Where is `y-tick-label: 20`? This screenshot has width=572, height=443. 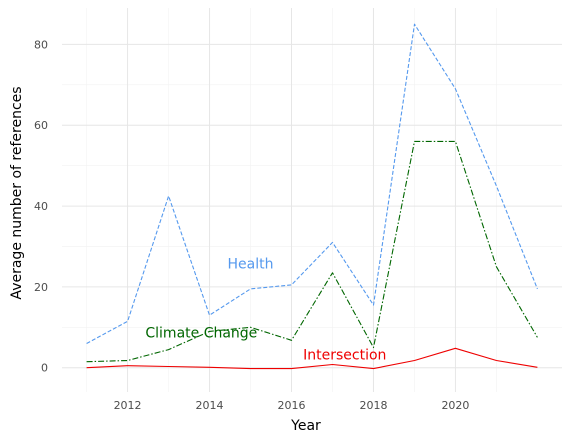
y-tick-label: 20 is located at coordinates (41, 287).